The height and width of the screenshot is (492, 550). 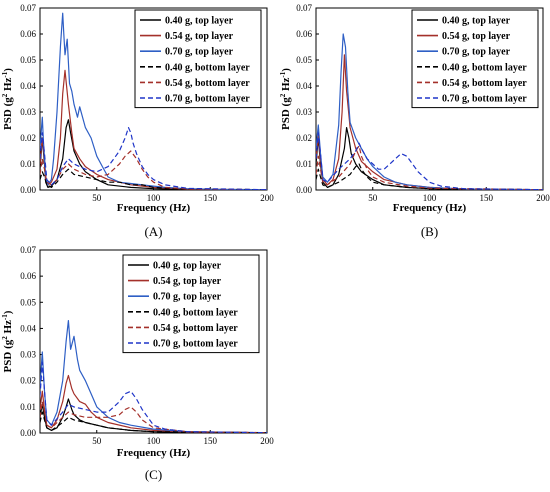 I want to click on panel-label: (C), so click(x=153, y=474).